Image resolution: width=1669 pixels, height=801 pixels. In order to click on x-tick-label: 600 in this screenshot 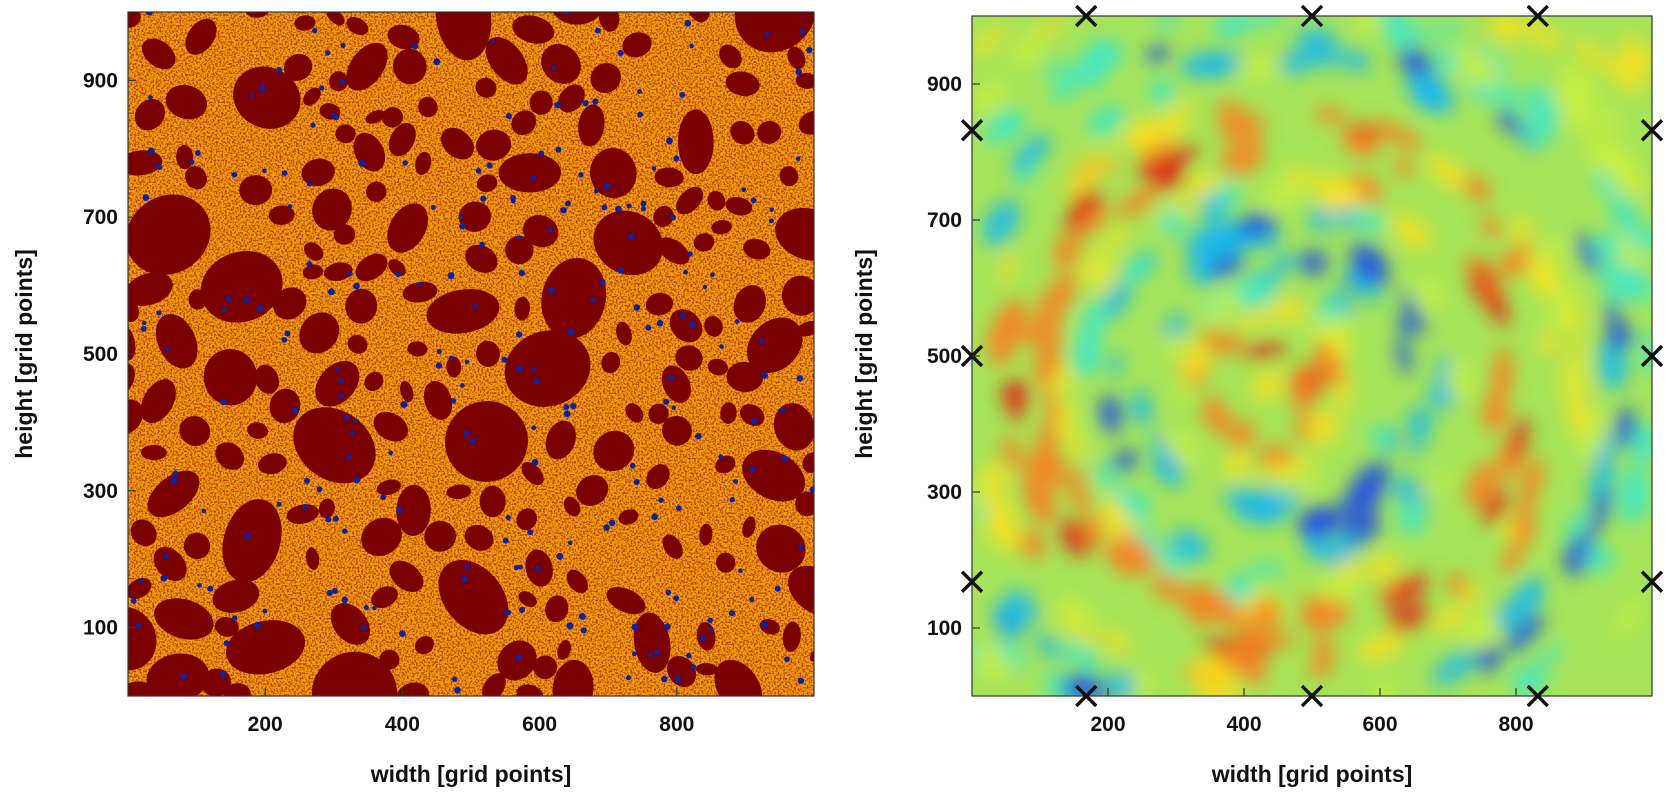, I will do `click(539, 724)`.